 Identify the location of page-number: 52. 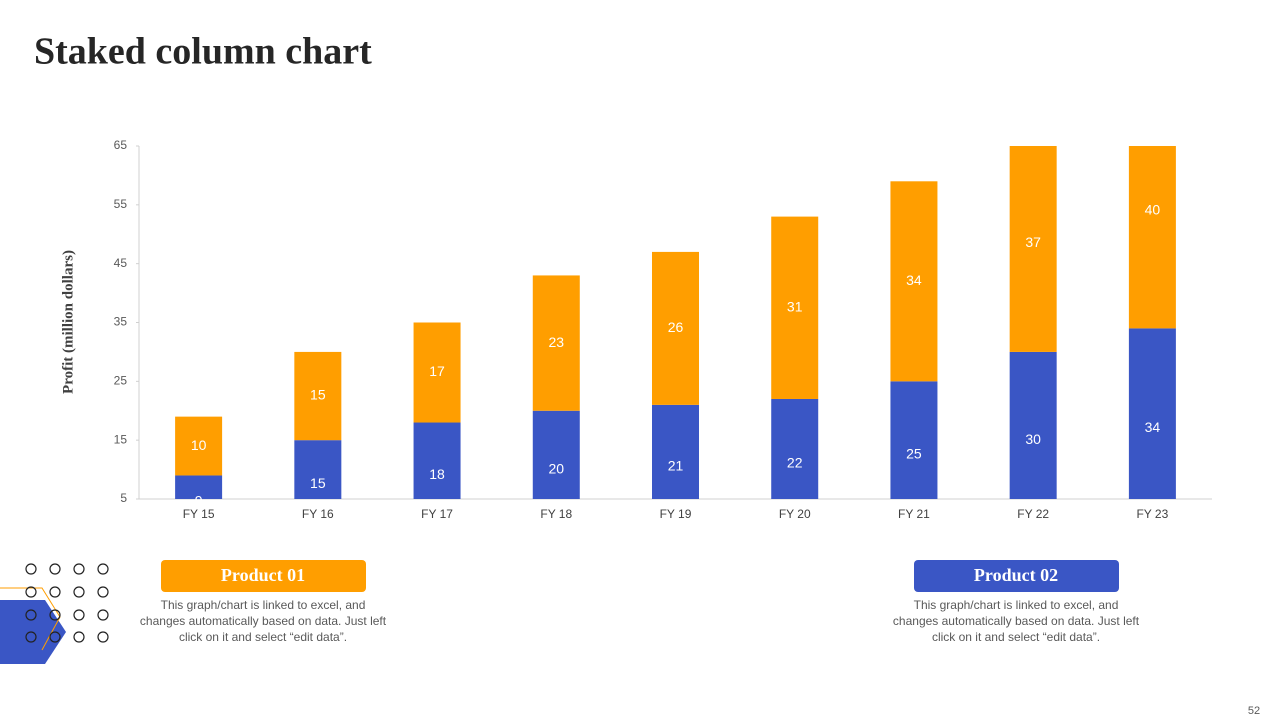
(1254, 711).